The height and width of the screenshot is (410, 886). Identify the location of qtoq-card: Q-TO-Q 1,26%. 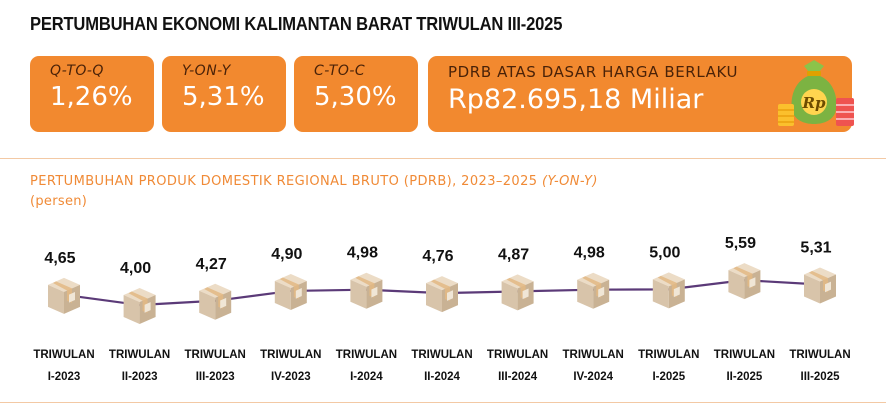
(92, 94).